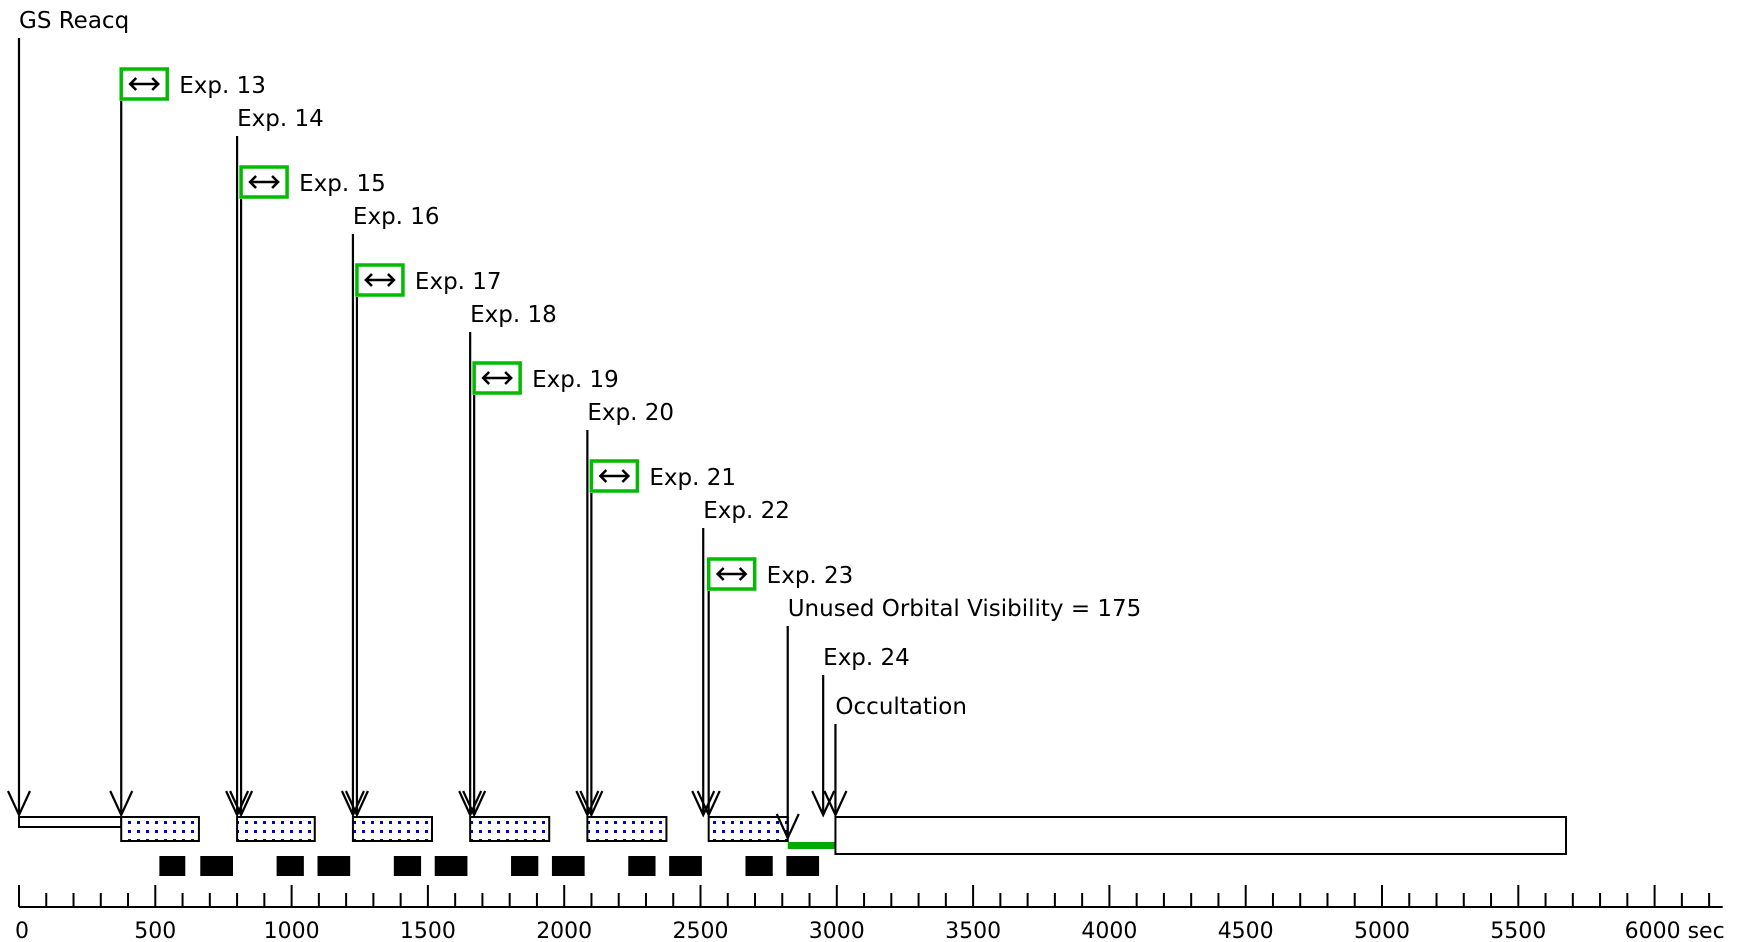 This screenshot has width=1737, height=942. What do you see at coordinates (901, 707) in the screenshot?
I see `event-label: Occultation` at bounding box center [901, 707].